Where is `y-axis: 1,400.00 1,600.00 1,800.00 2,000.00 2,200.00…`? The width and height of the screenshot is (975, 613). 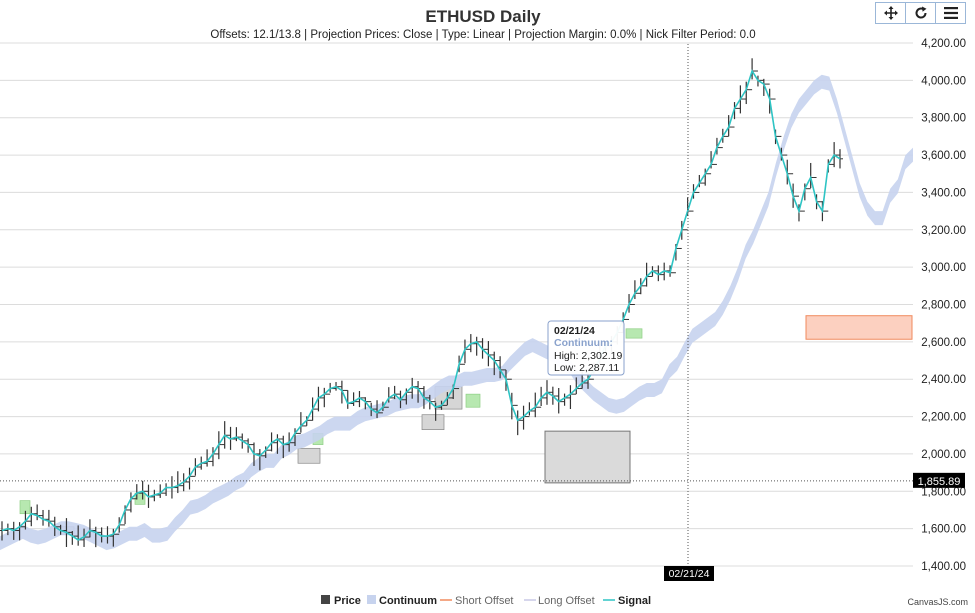 y-axis: 1,400.00 1,600.00 1,800.00 2,000.00 2,200.00… is located at coordinates (943, 305).